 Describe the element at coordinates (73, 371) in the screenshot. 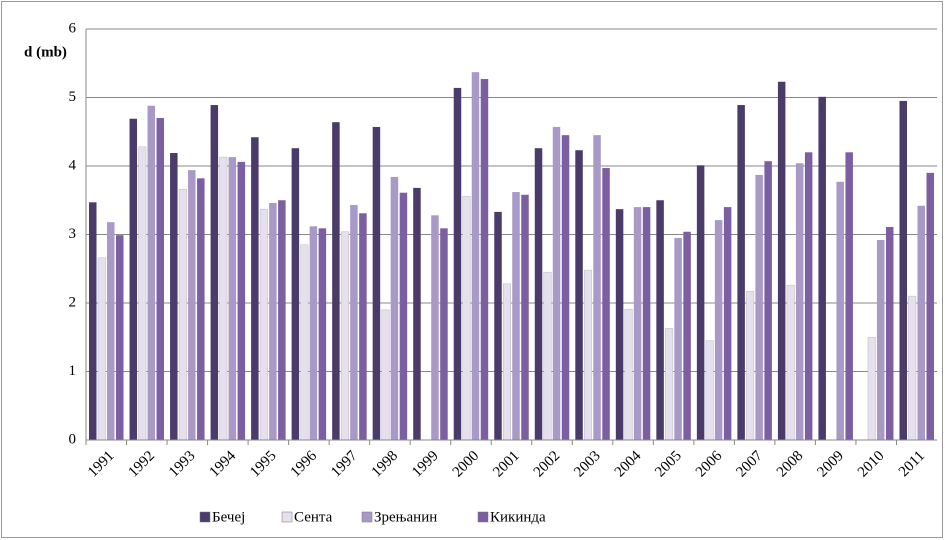

I see `y-tick-label: 1` at that location.